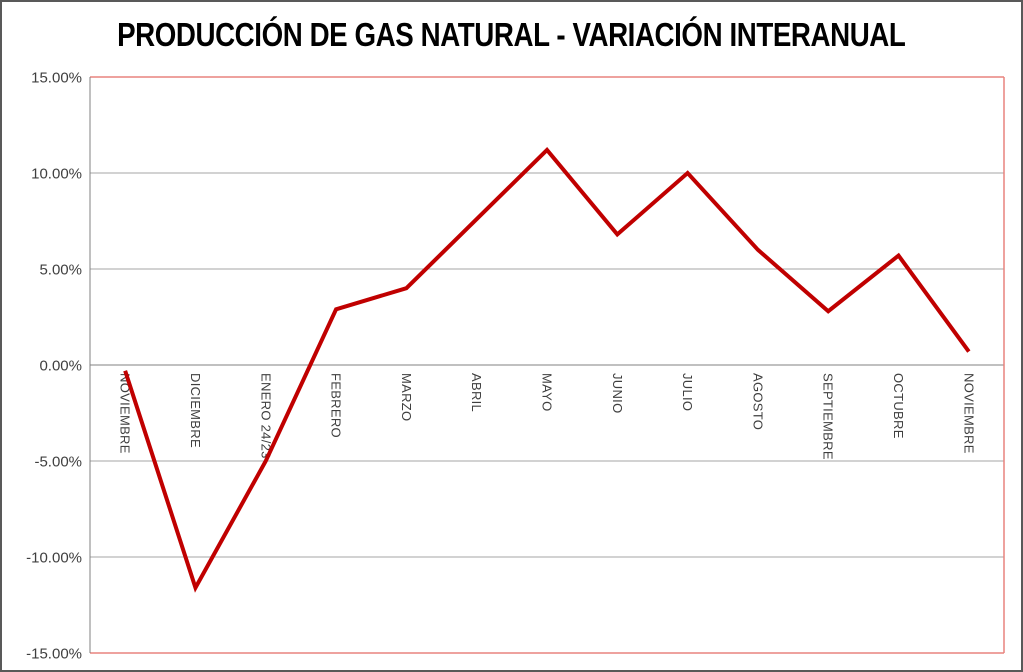 The height and width of the screenshot is (672, 1023). I want to click on x-axis-category-label-group: ENERO 24/23, so click(265, 416).